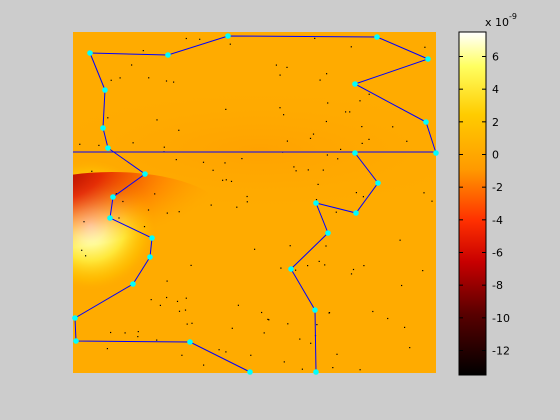 Image resolution: width=560 pixels, height=420 pixels. Describe the element at coordinates (495, 155) in the screenshot. I see `colorbar-tick-label: 0` at that location.